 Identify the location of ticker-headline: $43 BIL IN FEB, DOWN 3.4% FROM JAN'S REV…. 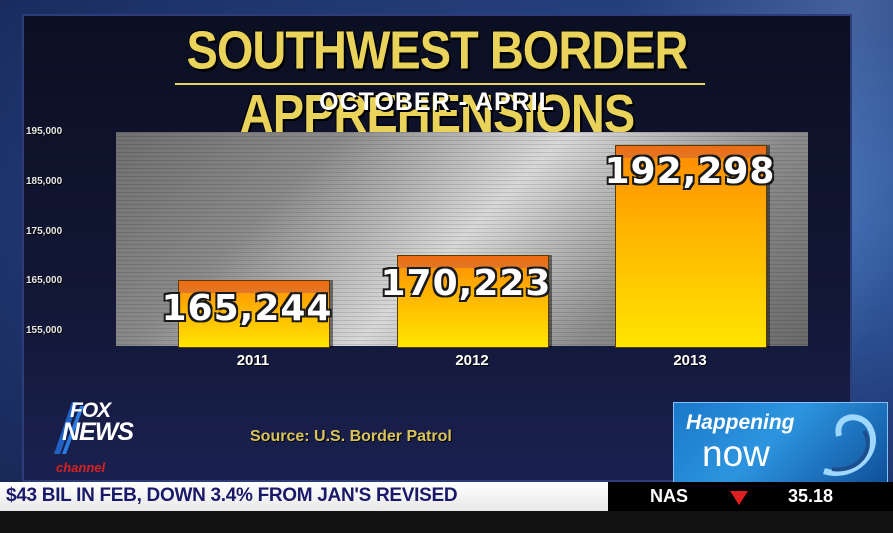
(232, 495).